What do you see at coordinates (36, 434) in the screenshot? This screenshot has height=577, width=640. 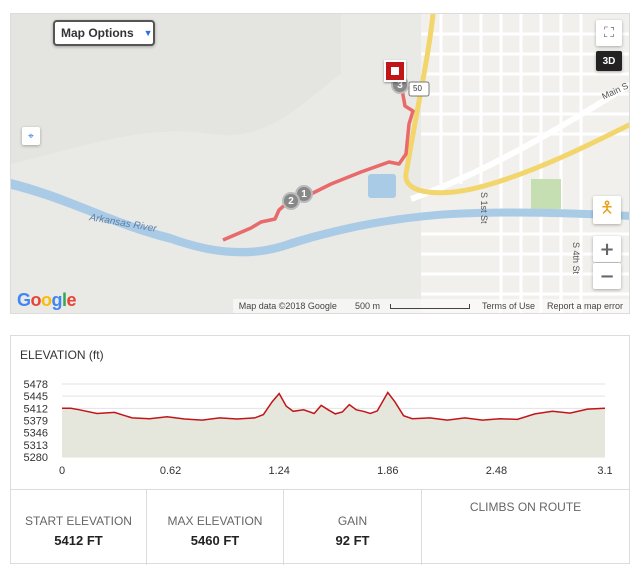 I see `y-tick-label: 5346` at bounding box center [36, 434].